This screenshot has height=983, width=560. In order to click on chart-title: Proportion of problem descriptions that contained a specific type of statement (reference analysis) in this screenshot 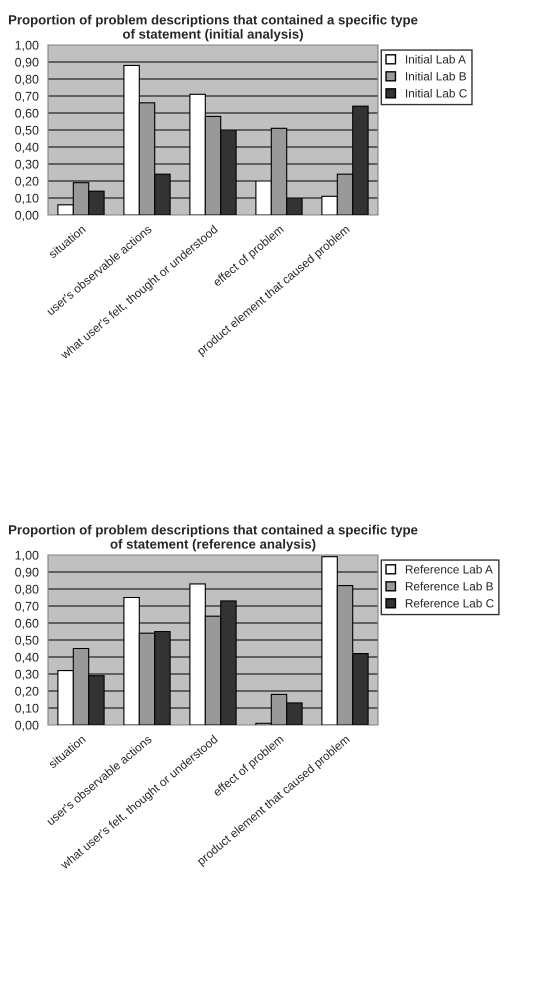, I will do `click(213, 538)`.